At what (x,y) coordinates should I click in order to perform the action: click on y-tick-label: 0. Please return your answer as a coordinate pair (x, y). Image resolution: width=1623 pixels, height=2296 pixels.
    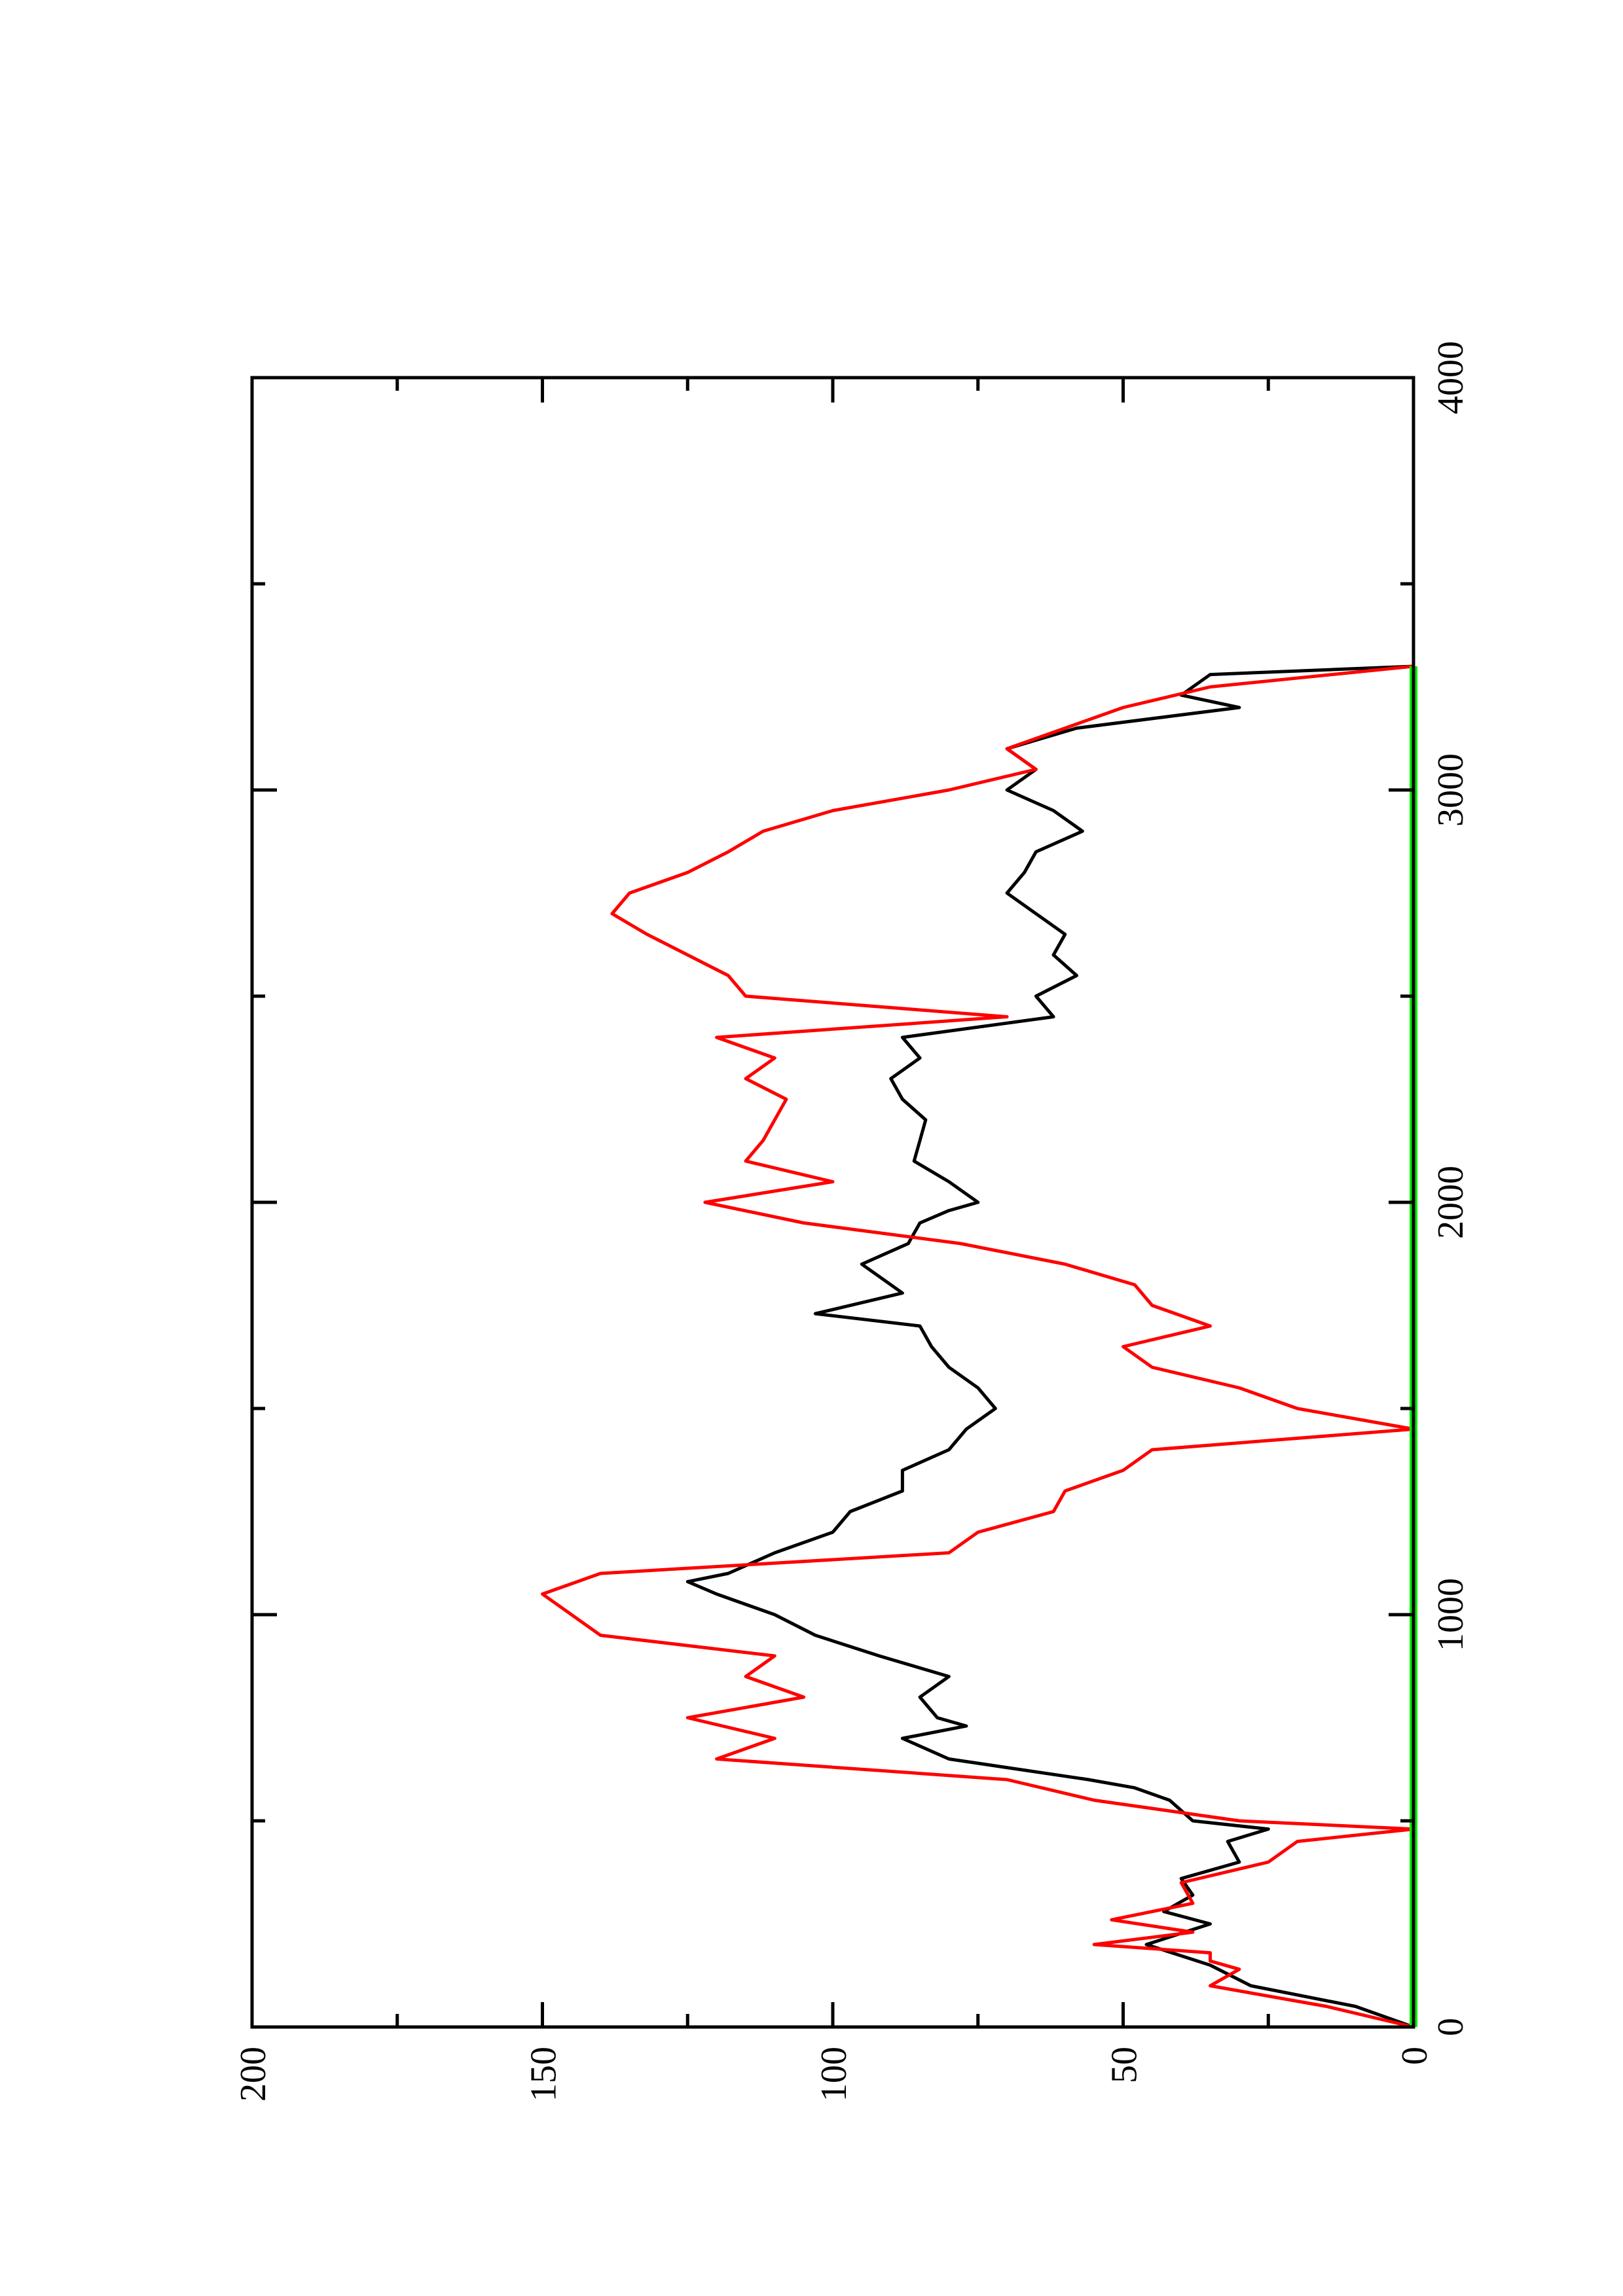
    Looking at the image, I should click on (1415, 2056).